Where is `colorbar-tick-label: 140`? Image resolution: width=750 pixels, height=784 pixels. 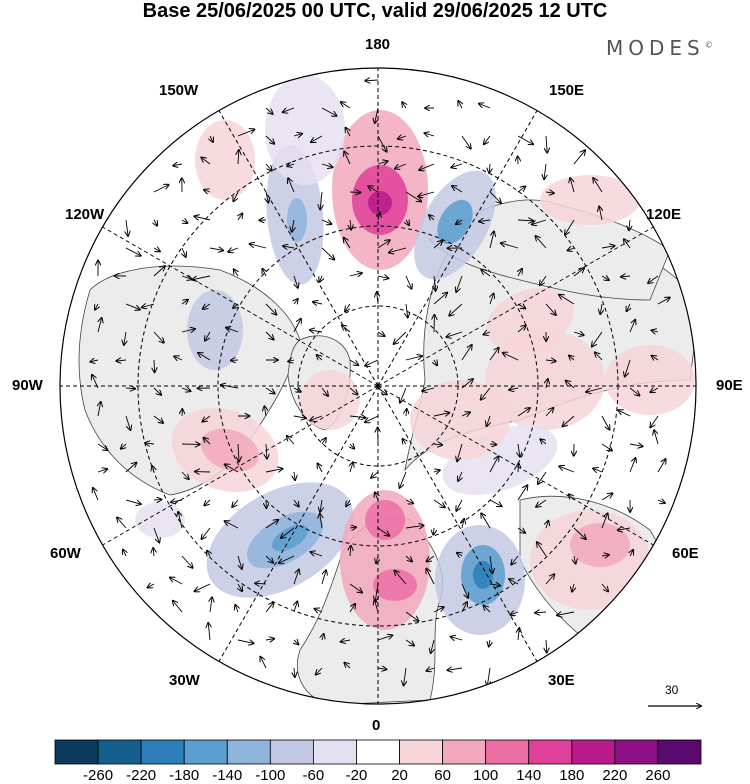 colorbar-tick-label: 140 is located at coordinates (528, 775).